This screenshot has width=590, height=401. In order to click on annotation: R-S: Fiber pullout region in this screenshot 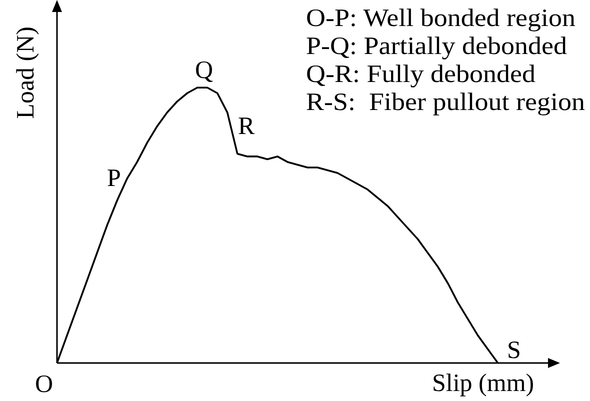, I will do `click(445, 102)`.